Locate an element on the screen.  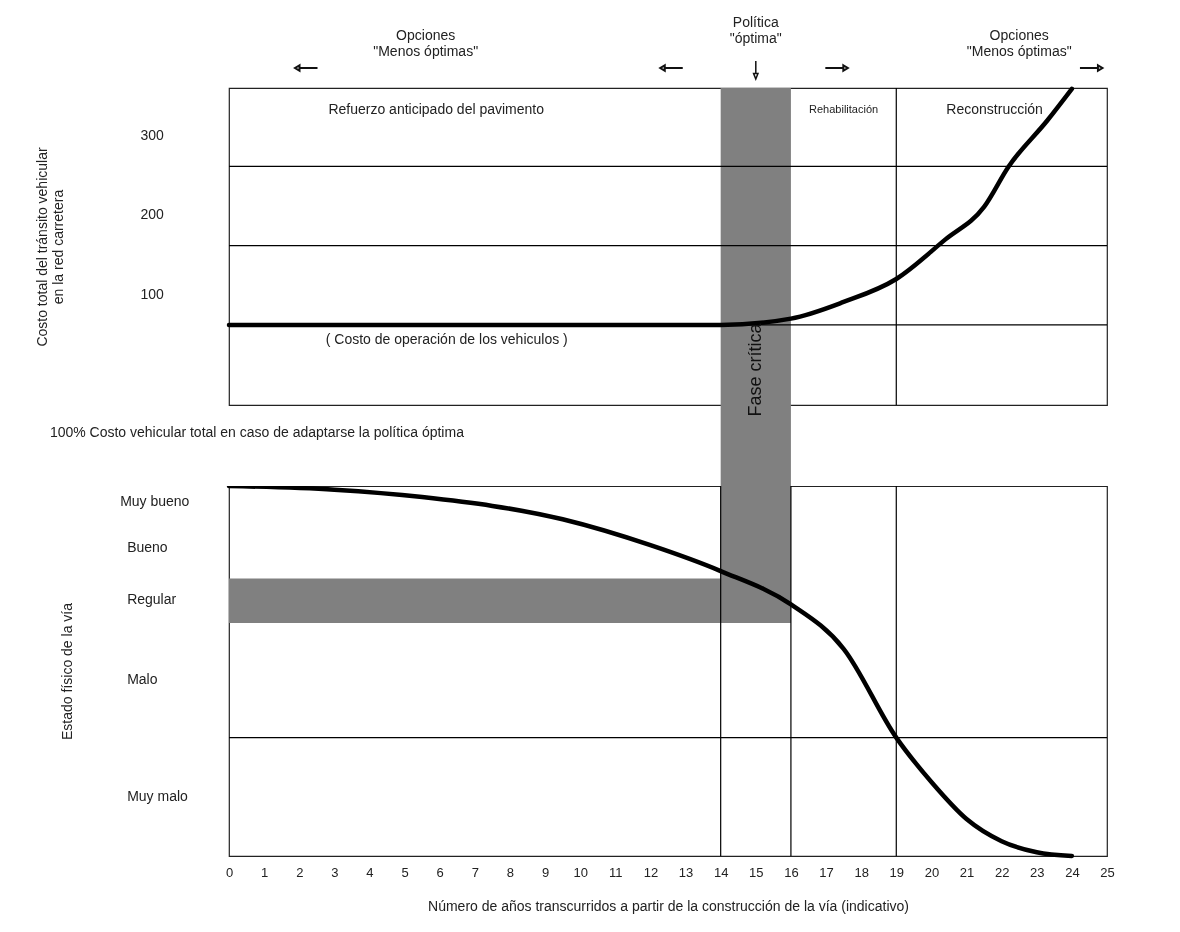
x-tick-label: 20 is located at coordinates (932, 872).